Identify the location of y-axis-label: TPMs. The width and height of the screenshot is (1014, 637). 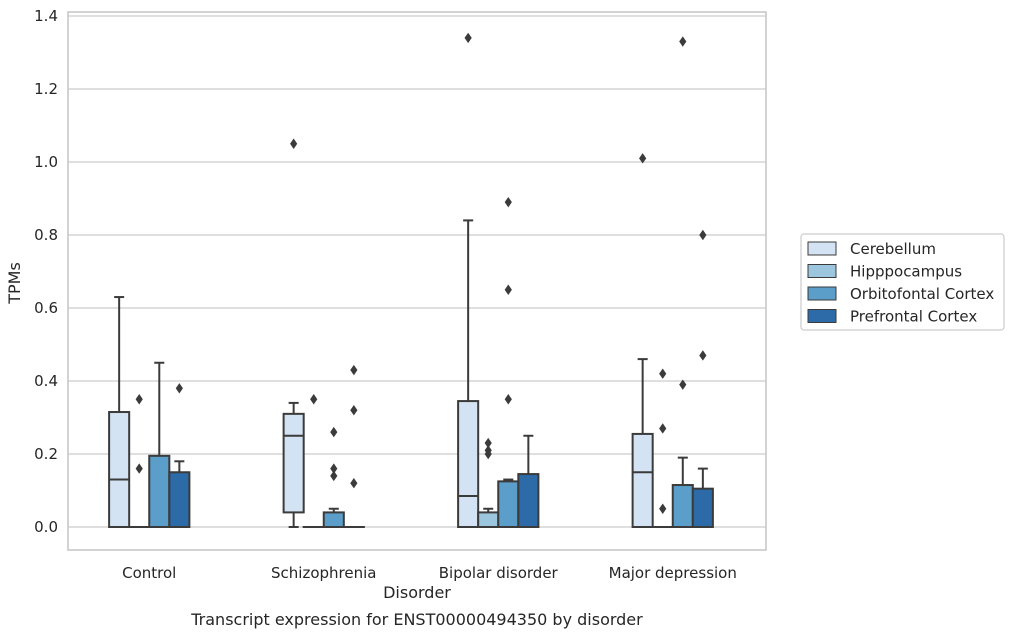
(14, 283).